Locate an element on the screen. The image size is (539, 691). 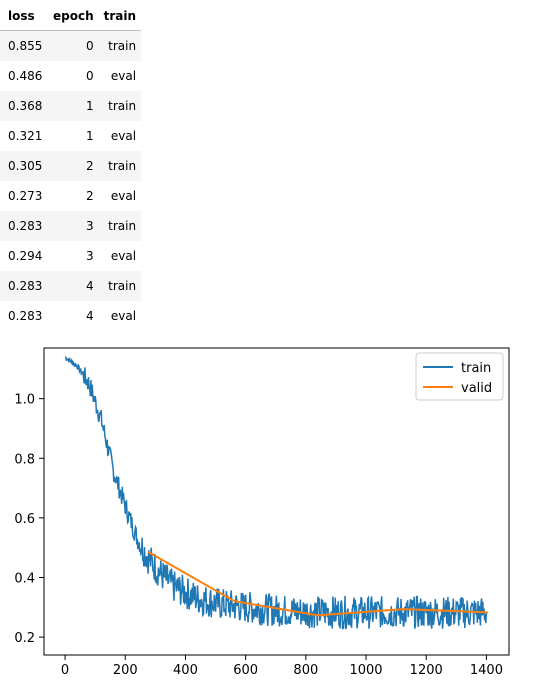
table-cell-loss: 0.368 is located at coordinates (24, 106).